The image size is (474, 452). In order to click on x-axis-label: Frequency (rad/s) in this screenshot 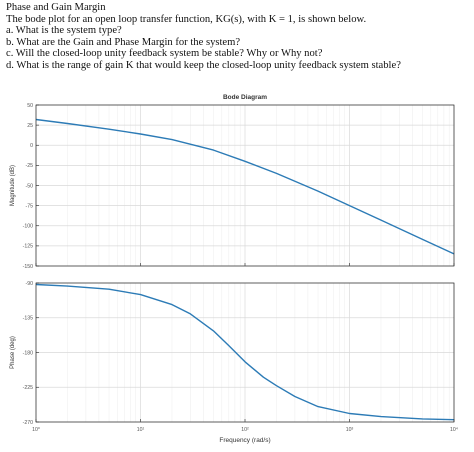, I will do `click(244, 440)`.